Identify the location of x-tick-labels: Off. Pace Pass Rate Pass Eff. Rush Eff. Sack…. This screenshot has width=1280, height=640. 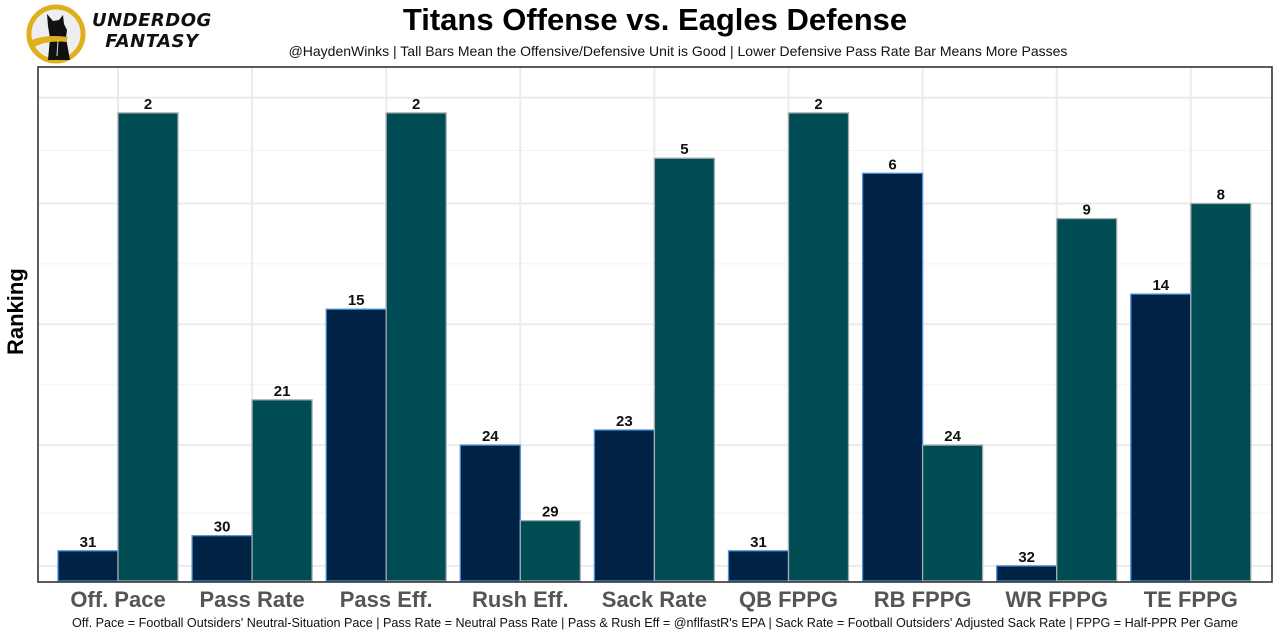
(654, 599).